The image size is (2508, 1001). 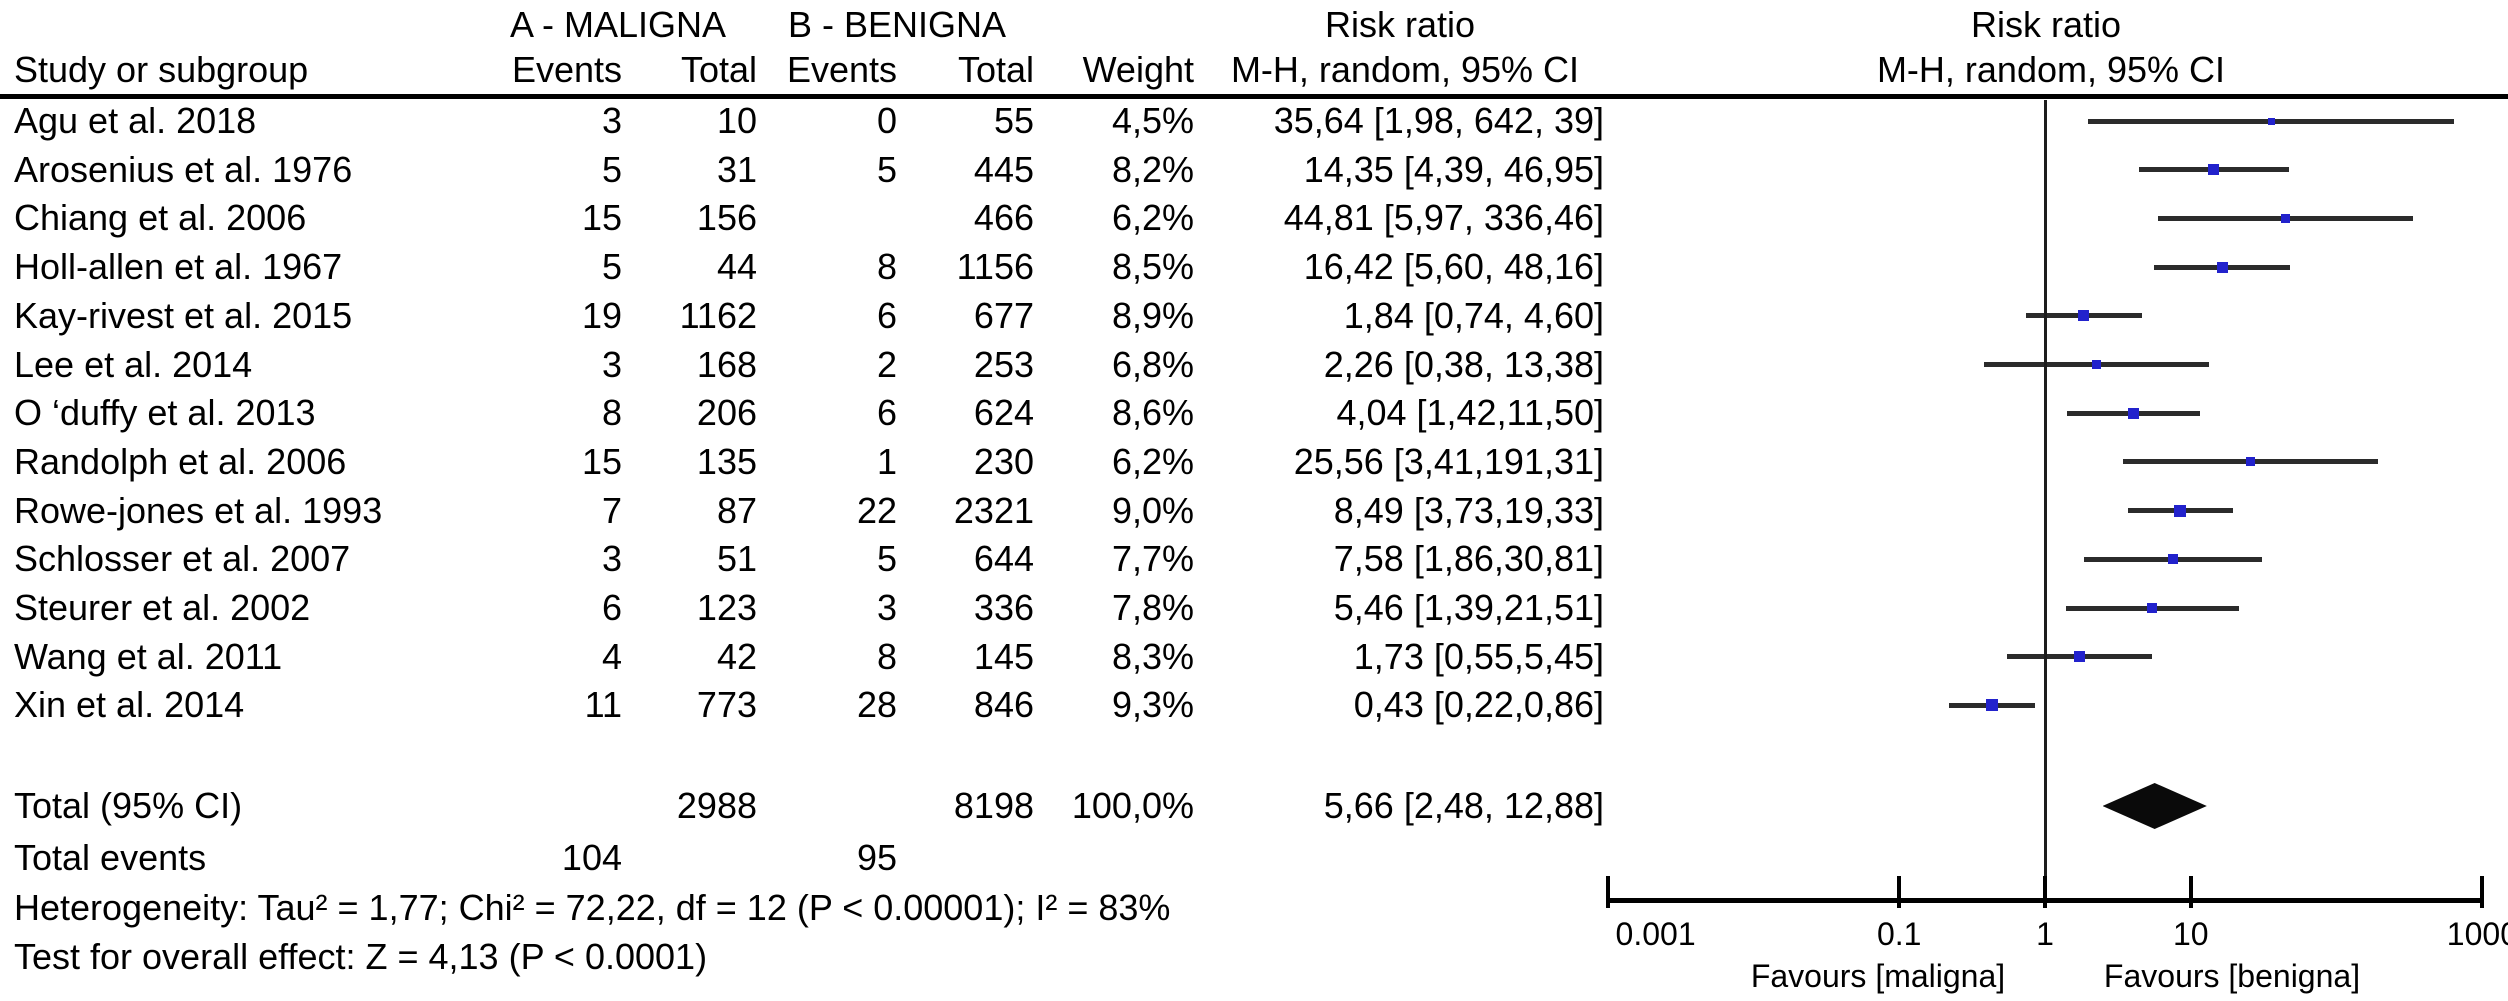 What do you see at coordinates (1878, 976) in the screenshot?
I see `favours-left-label: Favours [maligna]` at bounding box center [1878, 976].